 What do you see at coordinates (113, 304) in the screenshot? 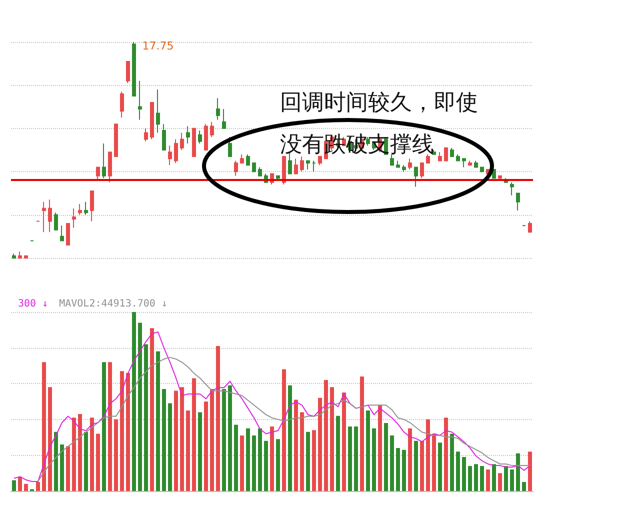
I see `text: MAVOL2:44913.700 ↓` at bounding box center [113, 304].